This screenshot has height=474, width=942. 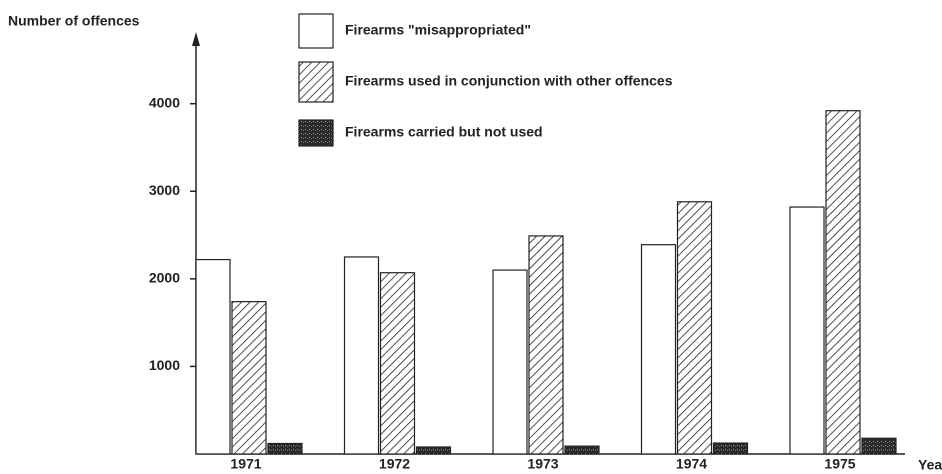 What do you see at coordinates (542, 464) in the screenshot?
I see `x-tick-label: 1973` at bounding box center [542, 464].